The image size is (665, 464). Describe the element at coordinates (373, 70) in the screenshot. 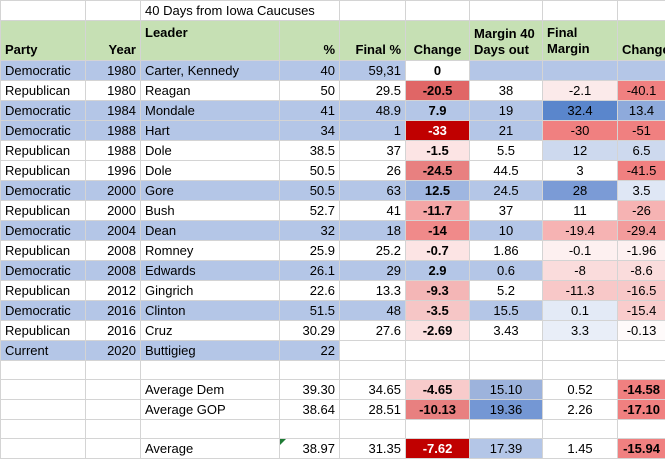

I see `final-pct-cell: 59,31` at that location.